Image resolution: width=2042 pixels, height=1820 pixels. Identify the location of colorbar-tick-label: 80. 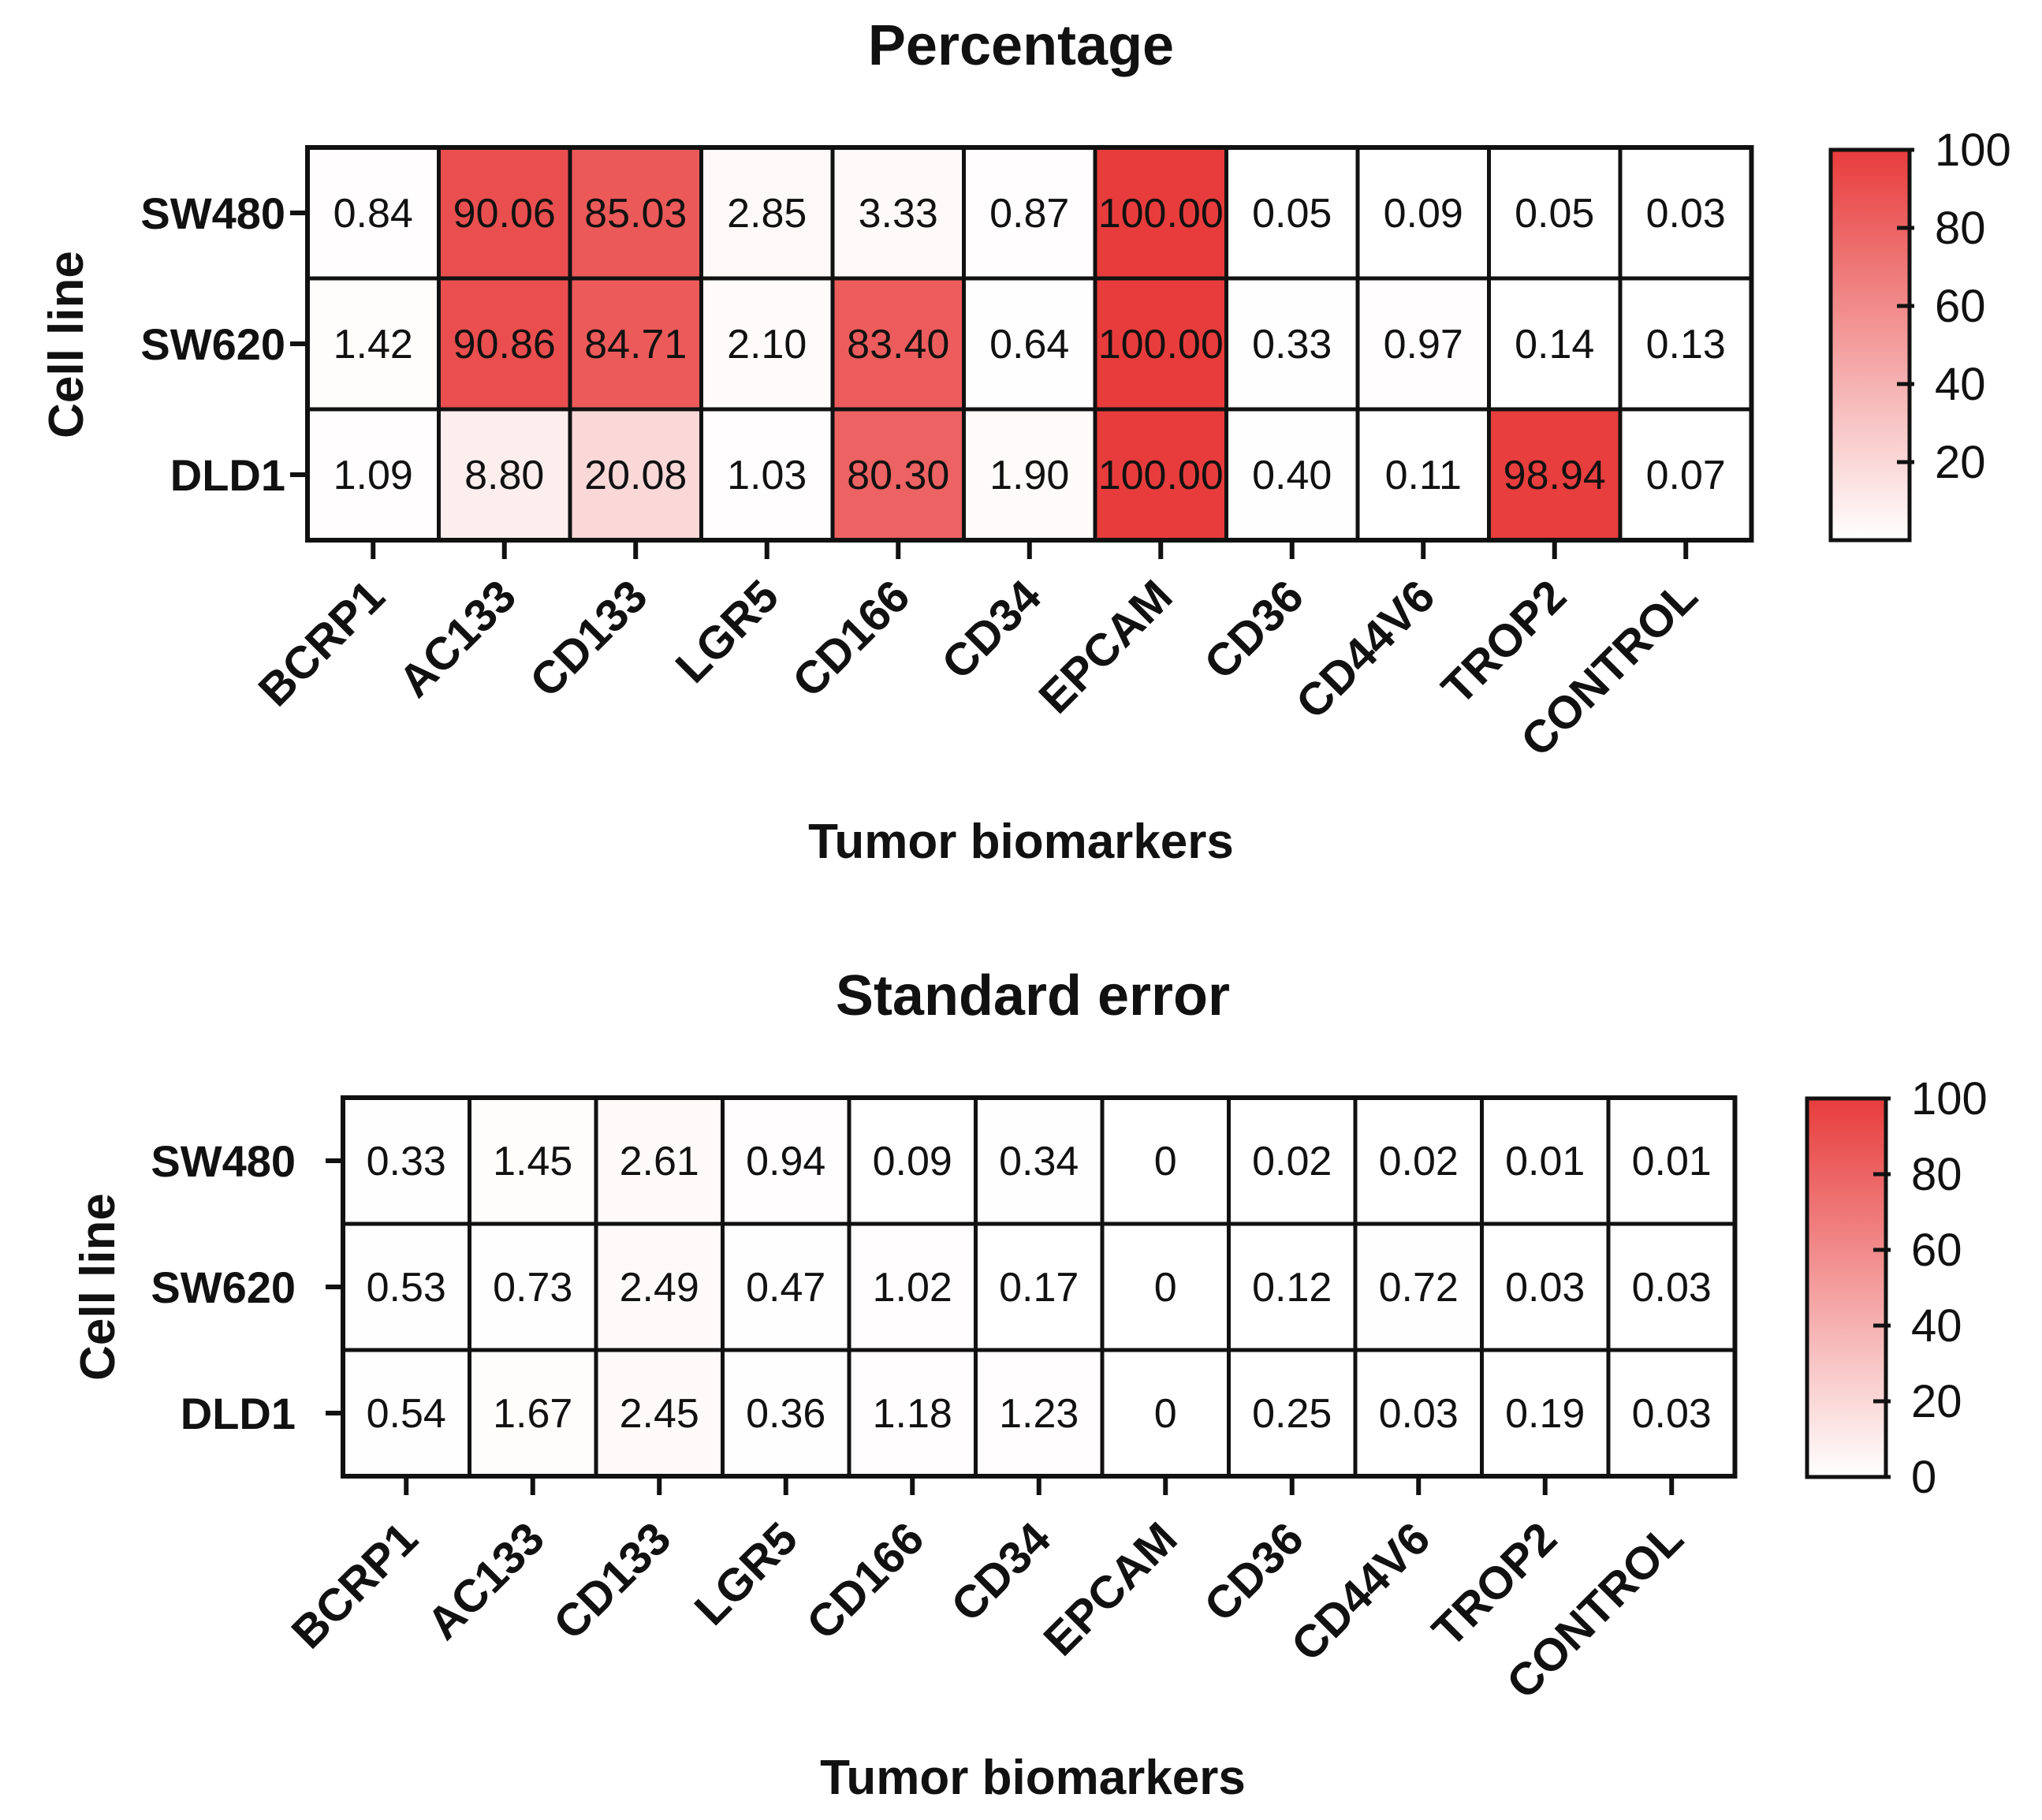
(1937, 1174).